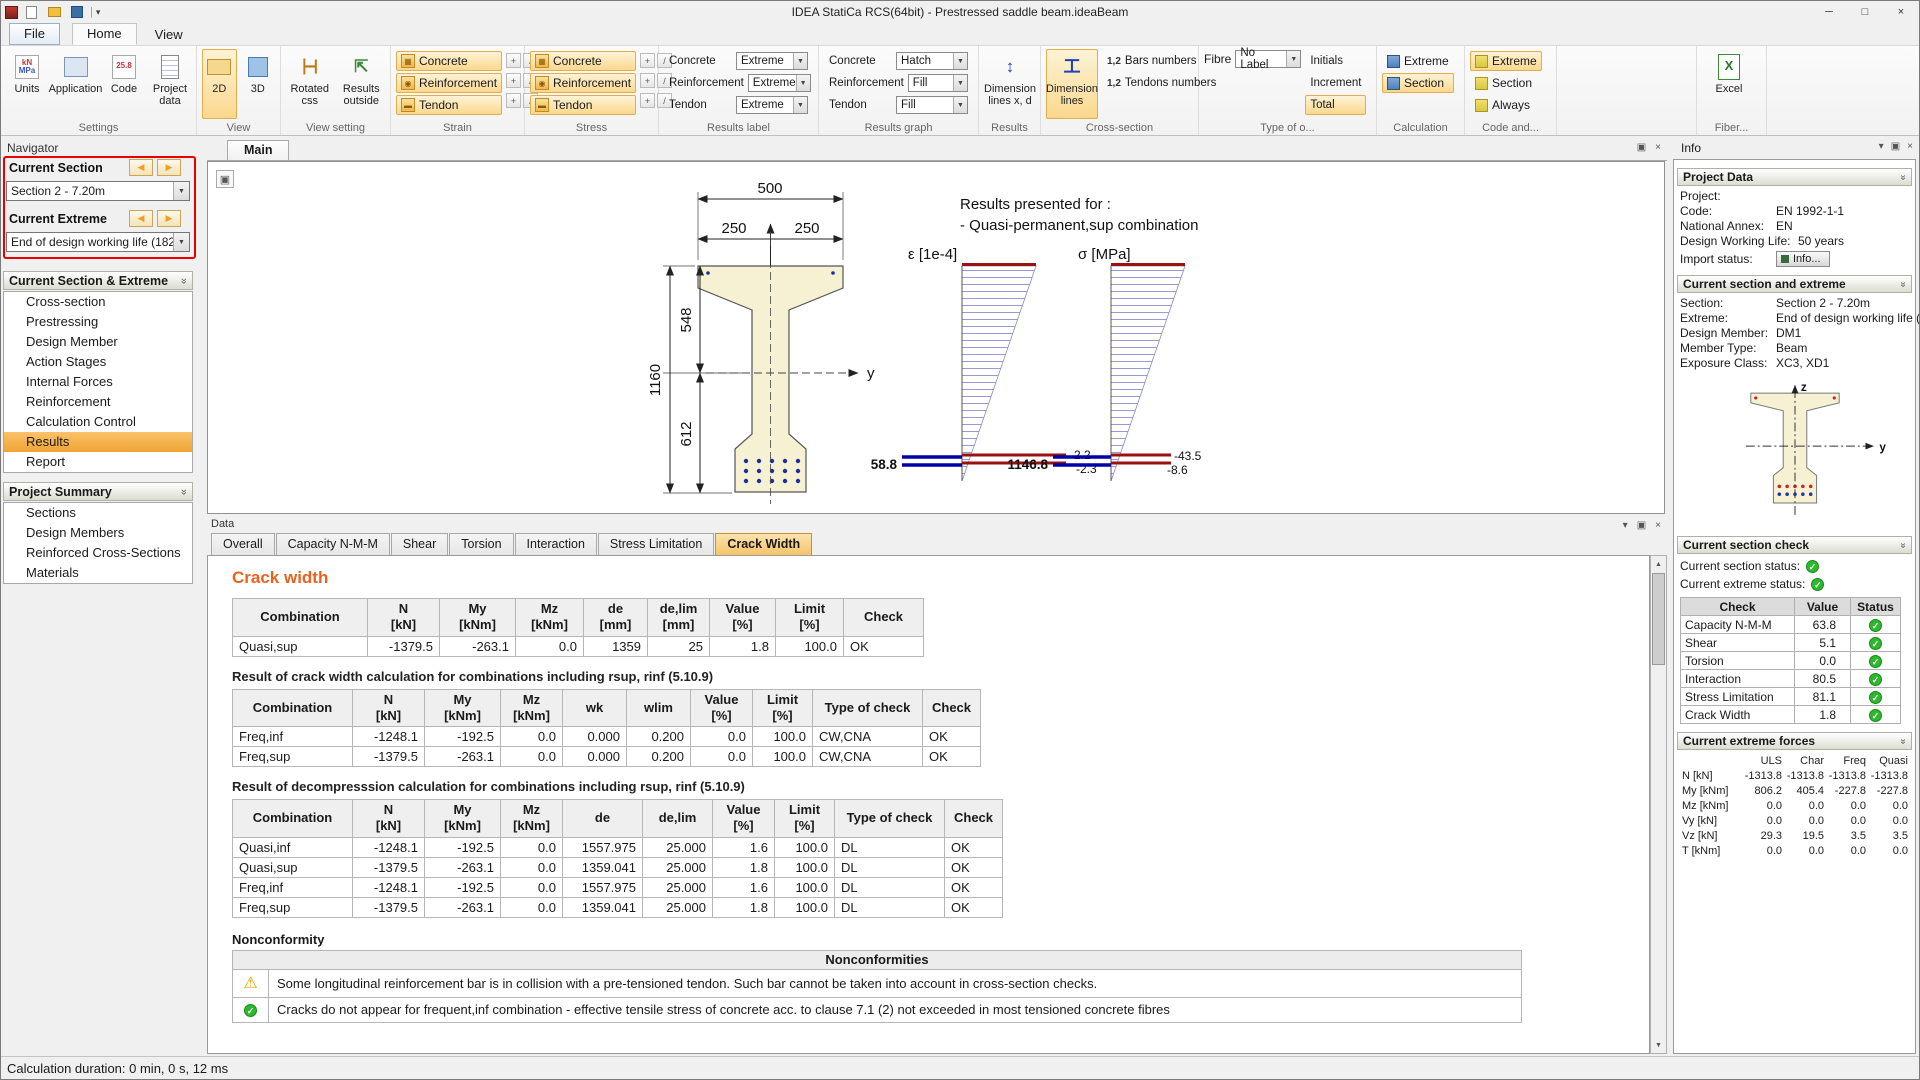 The image size is (1920, 1080). Describe the element at coordinates (449, 83) in the screenshot. I see `strain-reinforcement-toggle: ◉ Reinforcement` at that location.